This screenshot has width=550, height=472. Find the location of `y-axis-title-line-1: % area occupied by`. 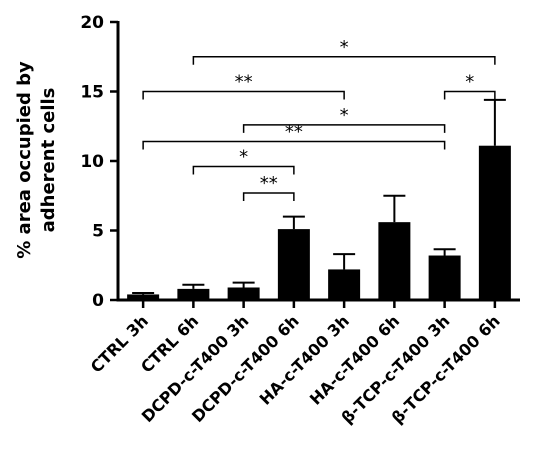

y-axis-title-line-1: % area occupied by is located at coordinates (24, 160).